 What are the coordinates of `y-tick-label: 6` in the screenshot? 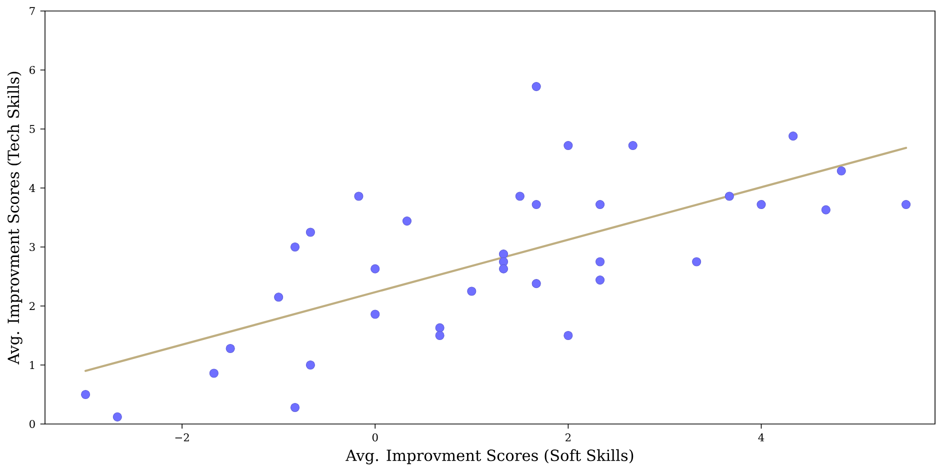 It's located at (32, 70).